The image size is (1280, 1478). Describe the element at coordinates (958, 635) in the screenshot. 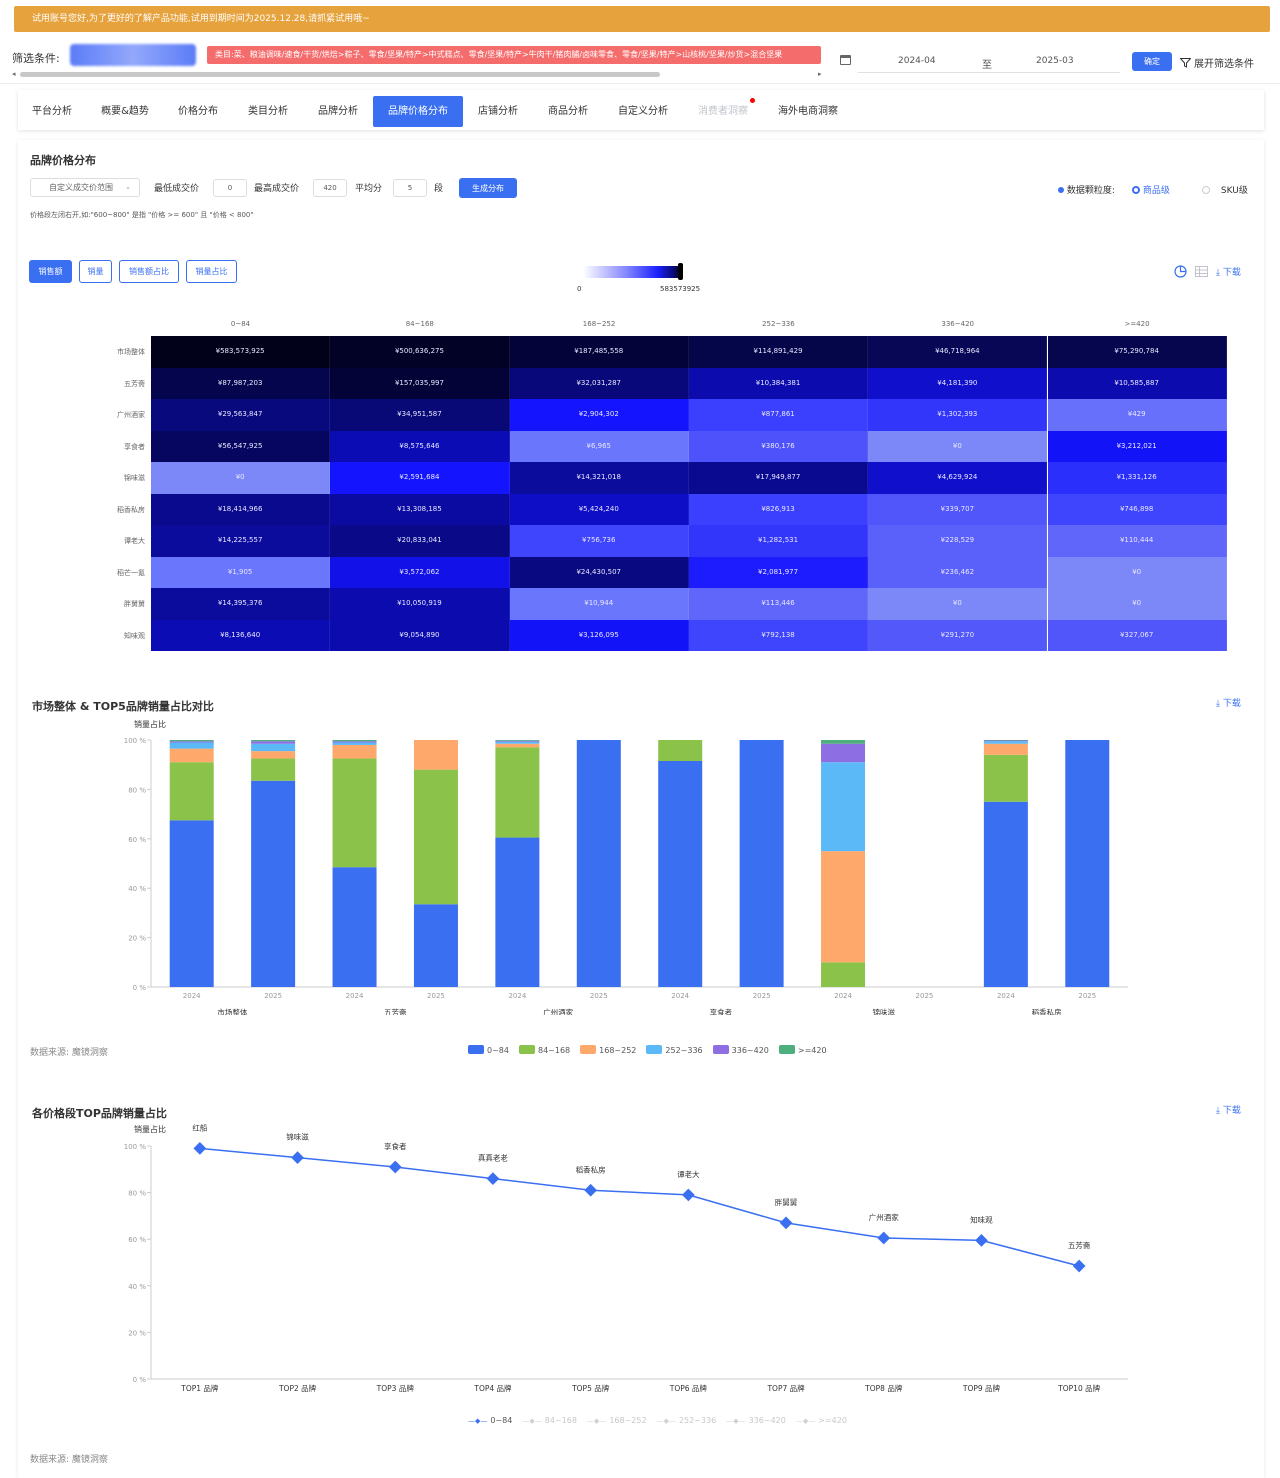

I see `heatmap-cell: ¥291,270` at that location.